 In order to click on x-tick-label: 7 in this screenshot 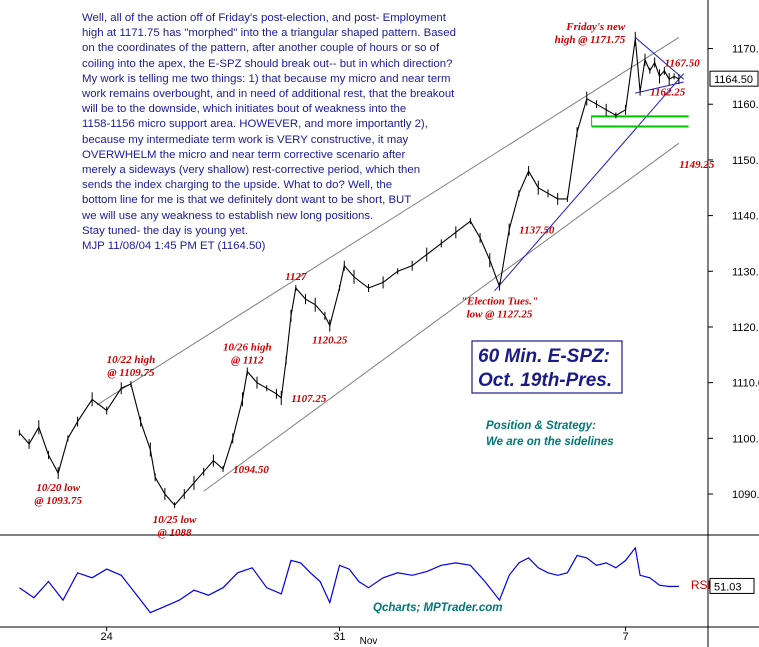, I will do `click(625, 637)`.